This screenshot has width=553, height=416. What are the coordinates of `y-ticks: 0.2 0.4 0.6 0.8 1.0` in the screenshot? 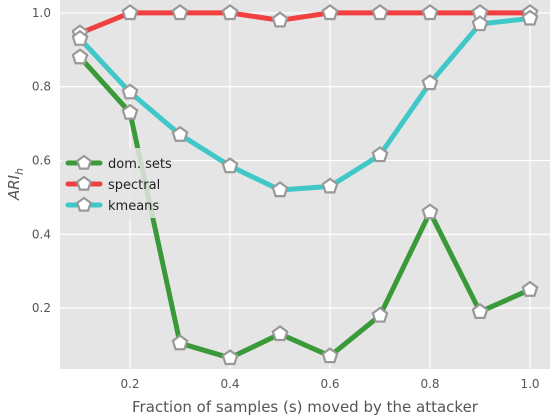 It's located at (41, 160).